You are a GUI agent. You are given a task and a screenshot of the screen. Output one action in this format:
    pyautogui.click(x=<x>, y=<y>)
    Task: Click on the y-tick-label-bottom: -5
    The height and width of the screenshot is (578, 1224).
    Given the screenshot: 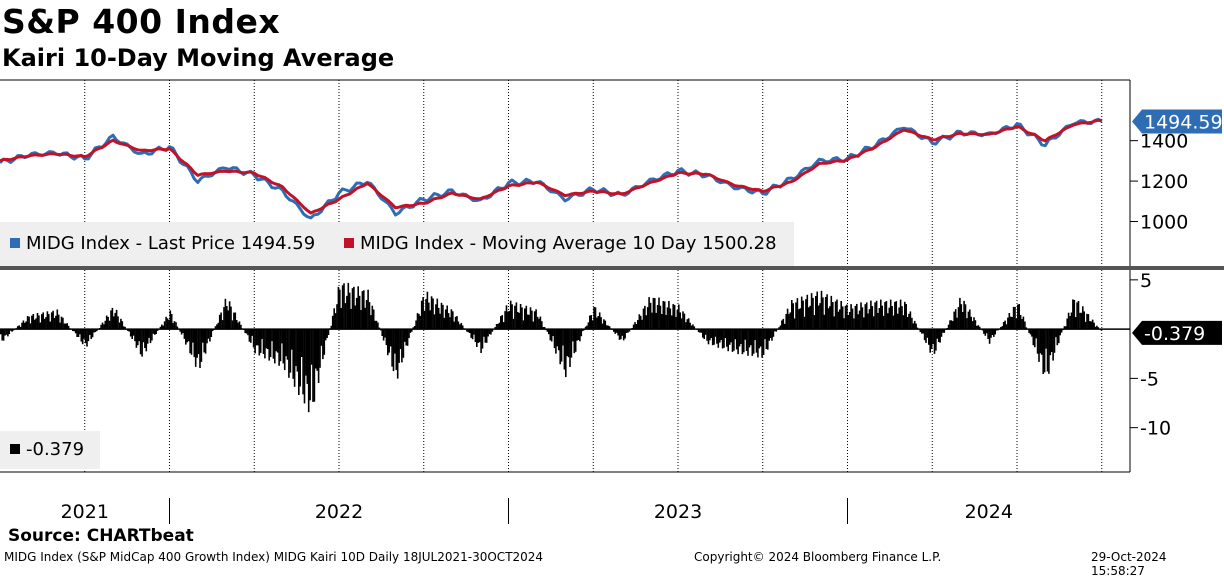 What is the action you would take?
    pyautogui.click(x=1149, y=379)
    